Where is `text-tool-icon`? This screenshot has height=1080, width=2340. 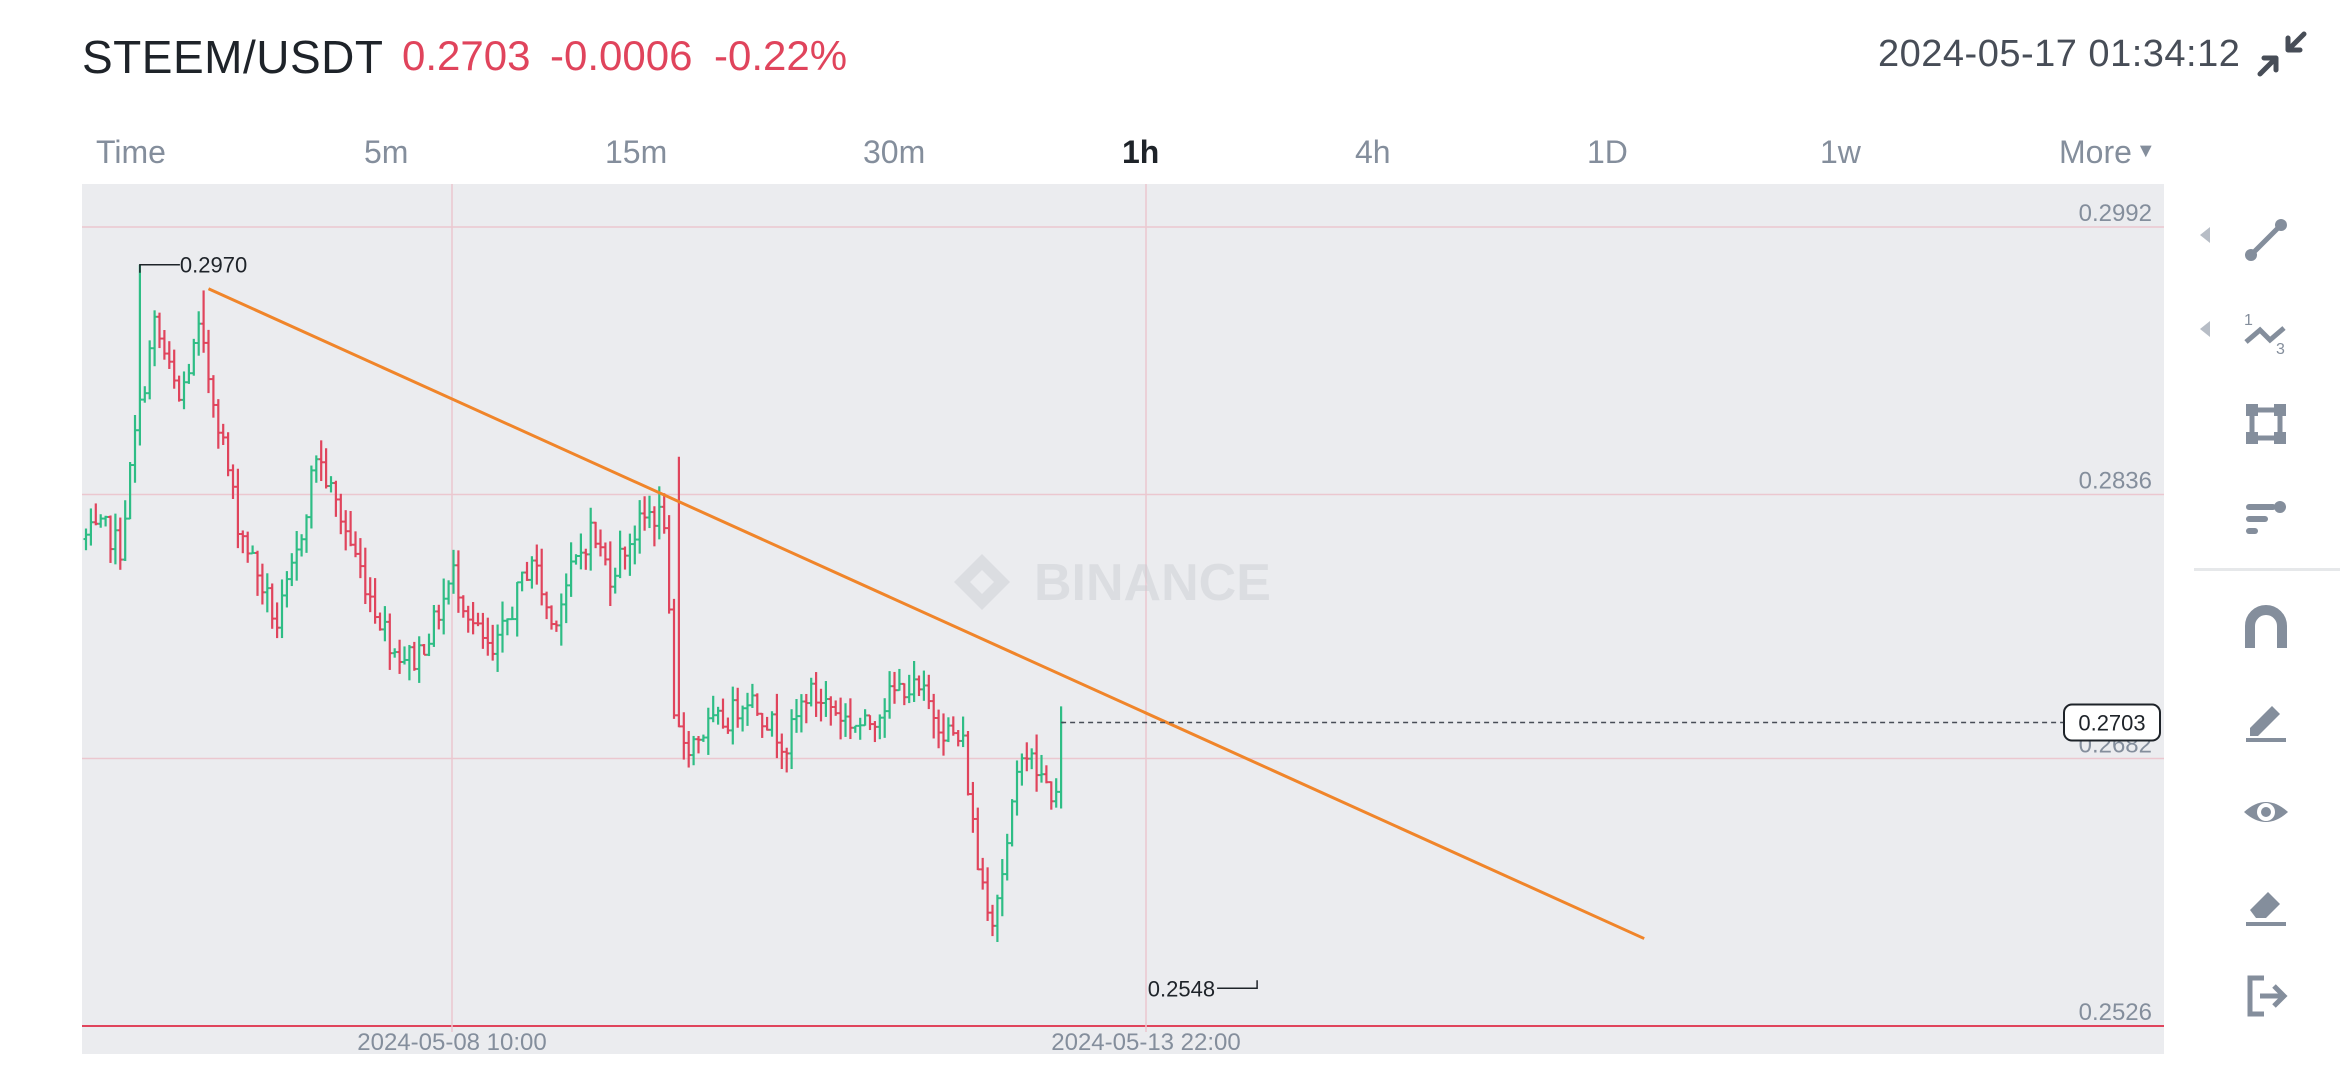
text-tool-icon is located at coordinates (2266, 516).